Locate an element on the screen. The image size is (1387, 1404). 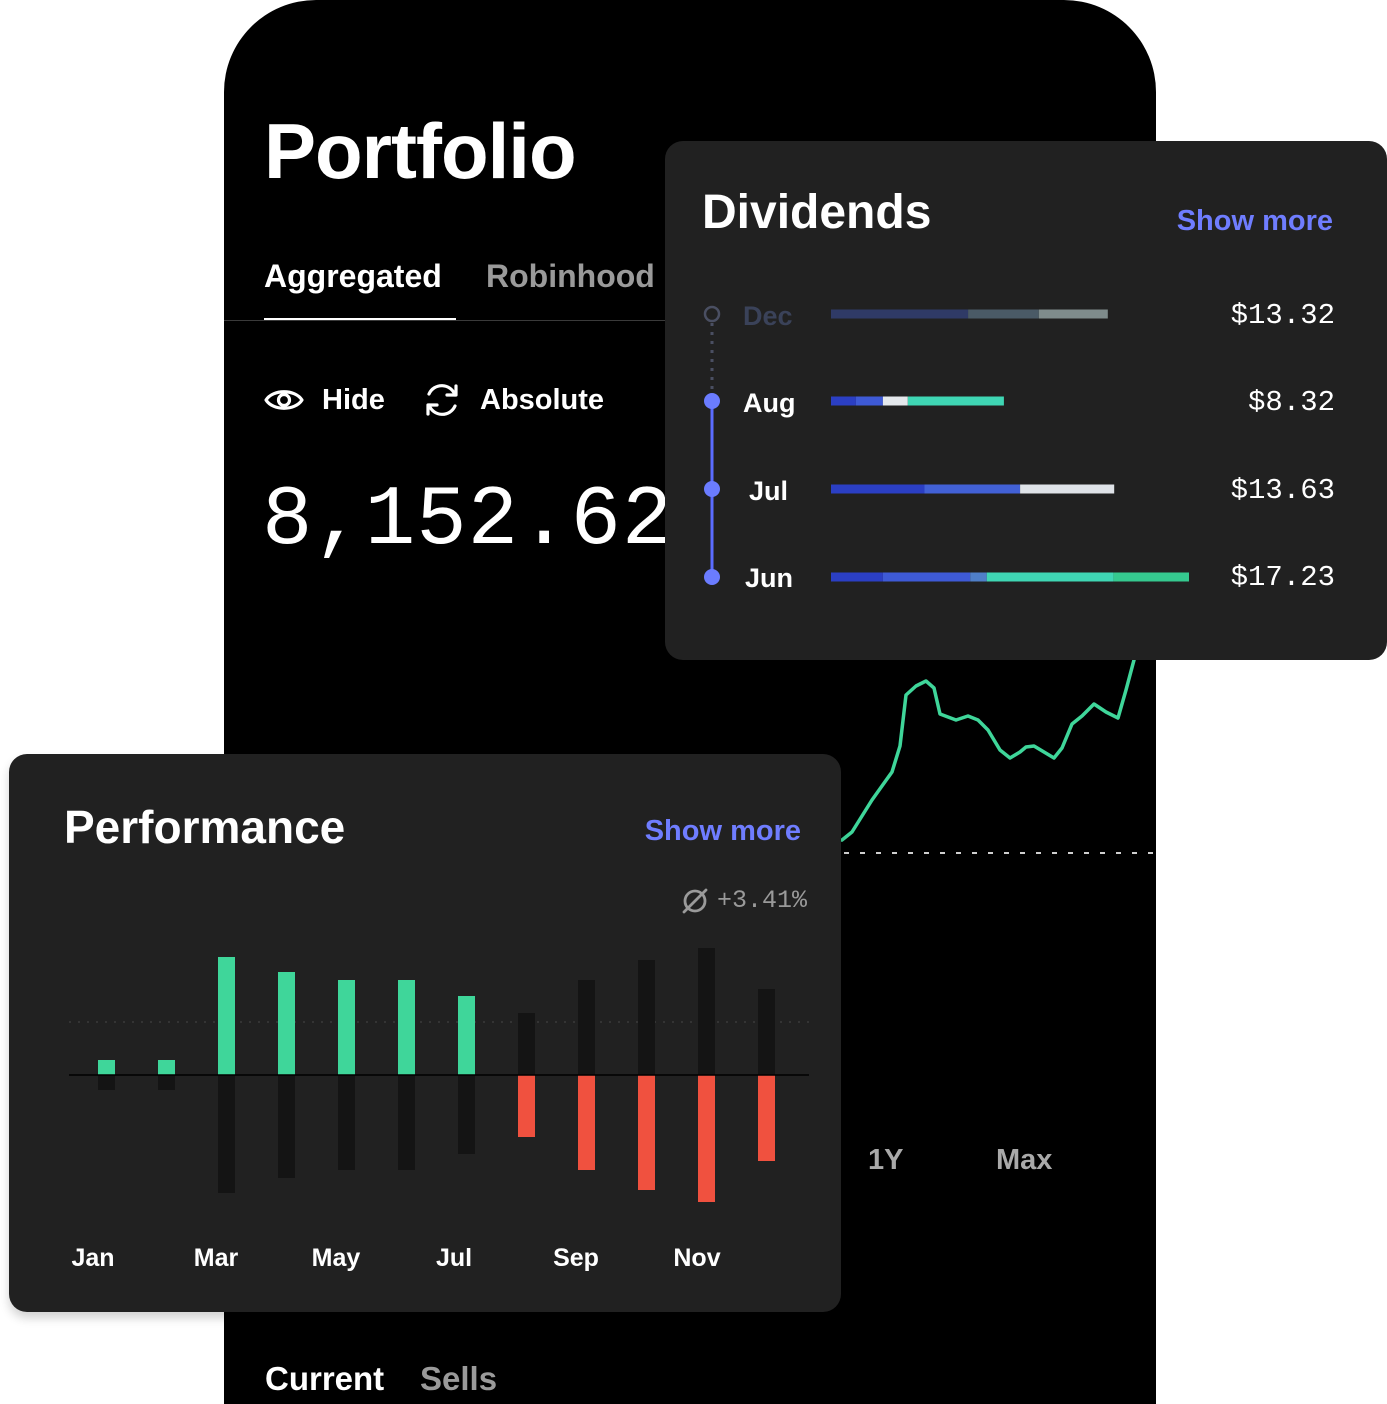
tab-current: Current is located at coordinates (325, 1378).